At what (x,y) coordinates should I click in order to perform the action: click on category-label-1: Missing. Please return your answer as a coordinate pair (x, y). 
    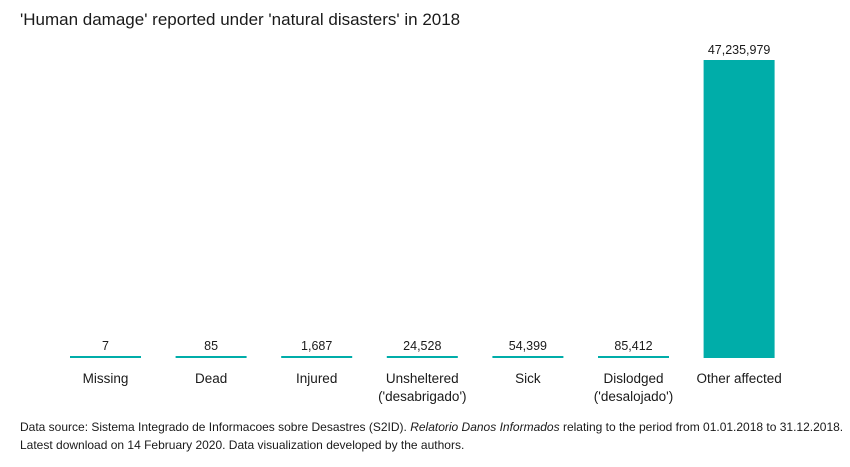
    Looking at the image, I should click on (106, 378).